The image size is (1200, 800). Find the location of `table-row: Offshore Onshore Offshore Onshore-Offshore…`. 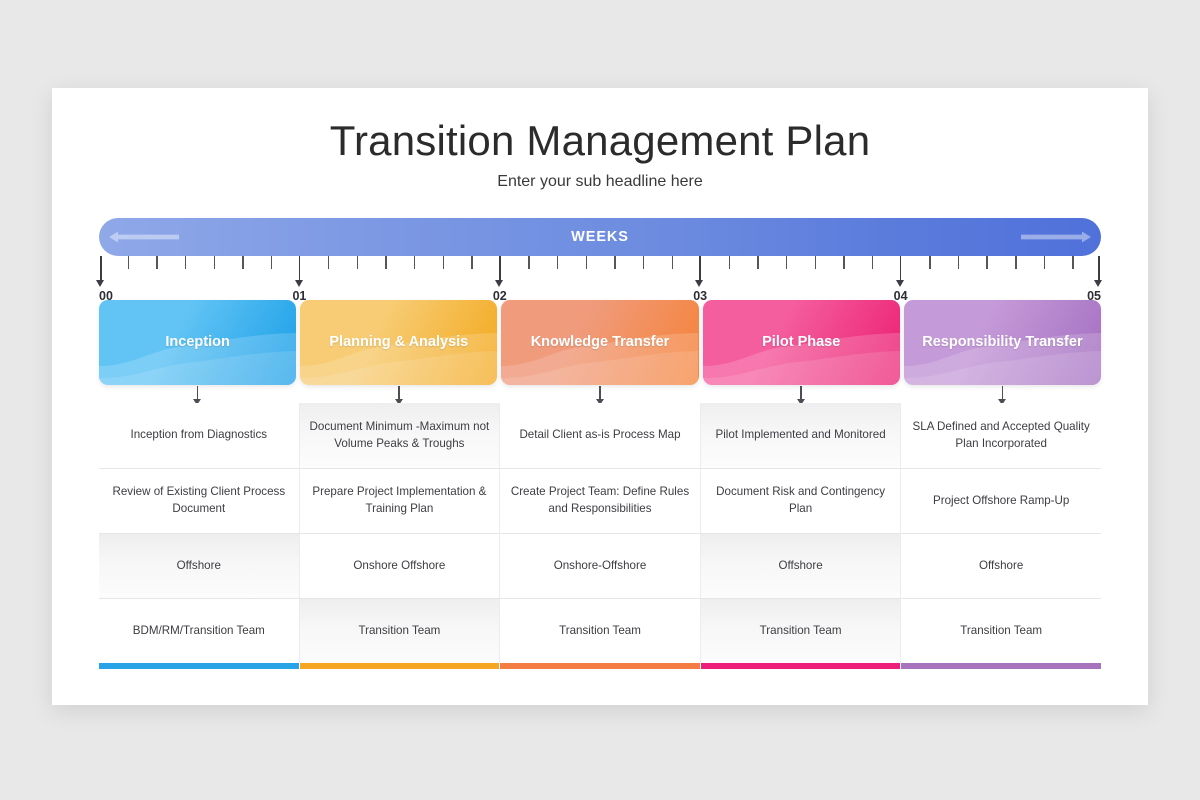

table-row: Offshore Onshore Offshore Onshore-Offshore… is located at coordinates (600, 565).